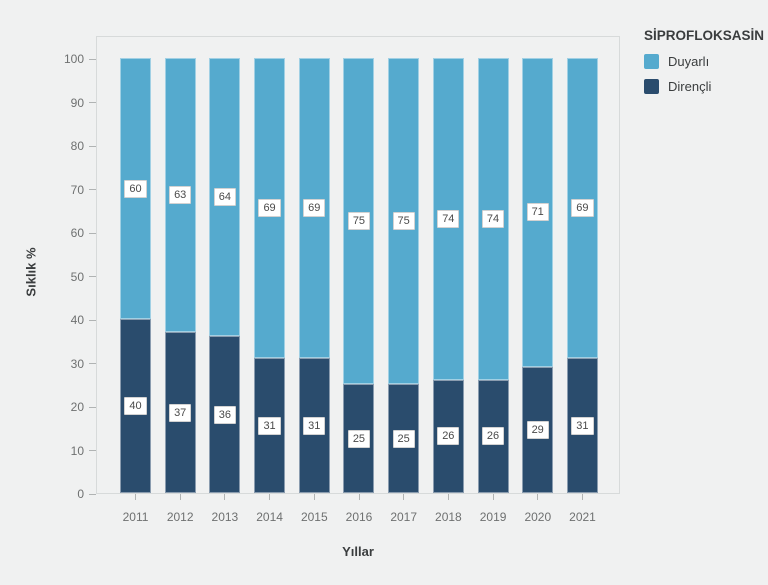  Describe the element at coordinates (77, 233) in the screenshot. I see `y-tick-label: 60` at that location.